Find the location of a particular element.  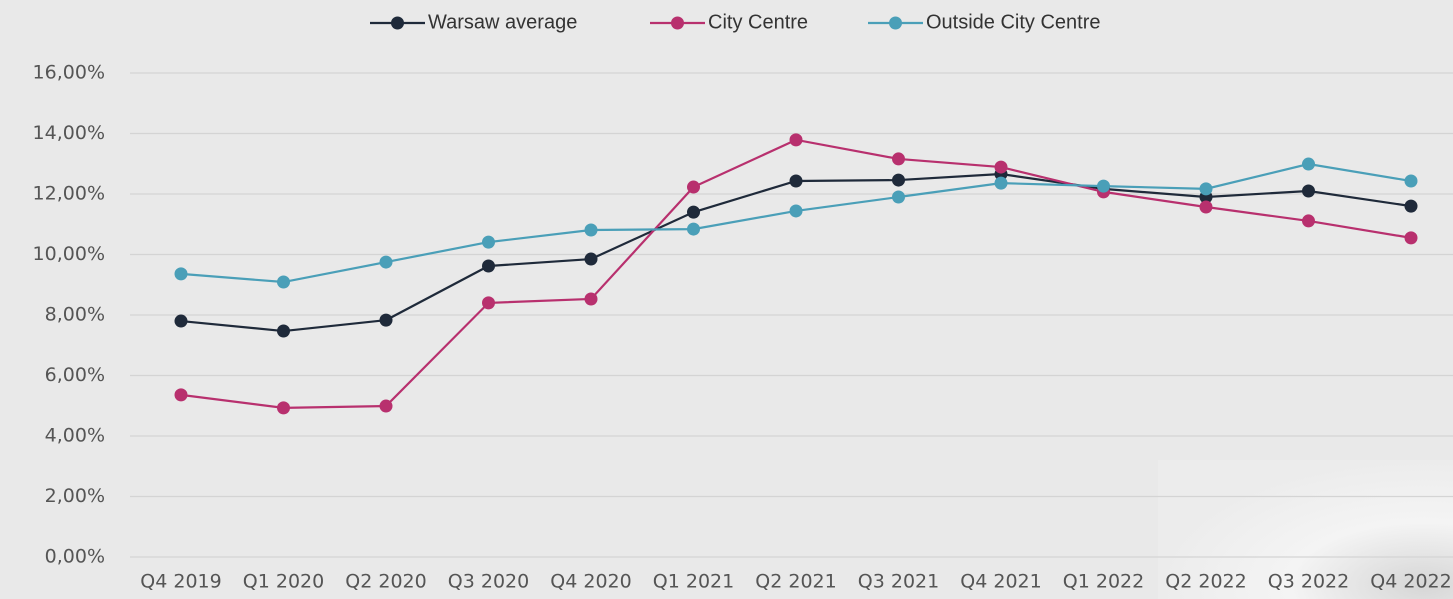

y-tick-label: 6,00% is located at coordinates (75, 375).